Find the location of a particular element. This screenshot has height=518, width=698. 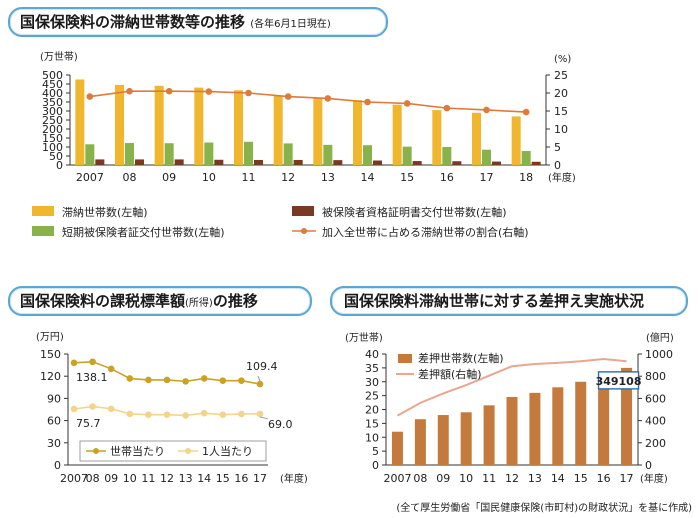

c3-legend-label: 差押世帯数(左軸) is located at coordinates (461, 358).